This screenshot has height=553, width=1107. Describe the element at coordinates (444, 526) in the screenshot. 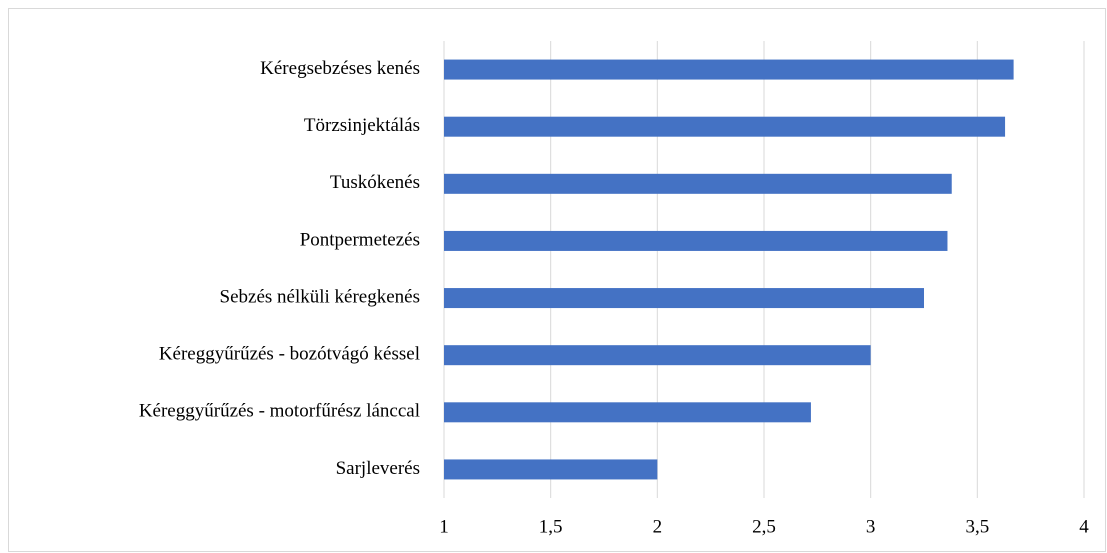

I see `x-tick-label: 1` at that location.